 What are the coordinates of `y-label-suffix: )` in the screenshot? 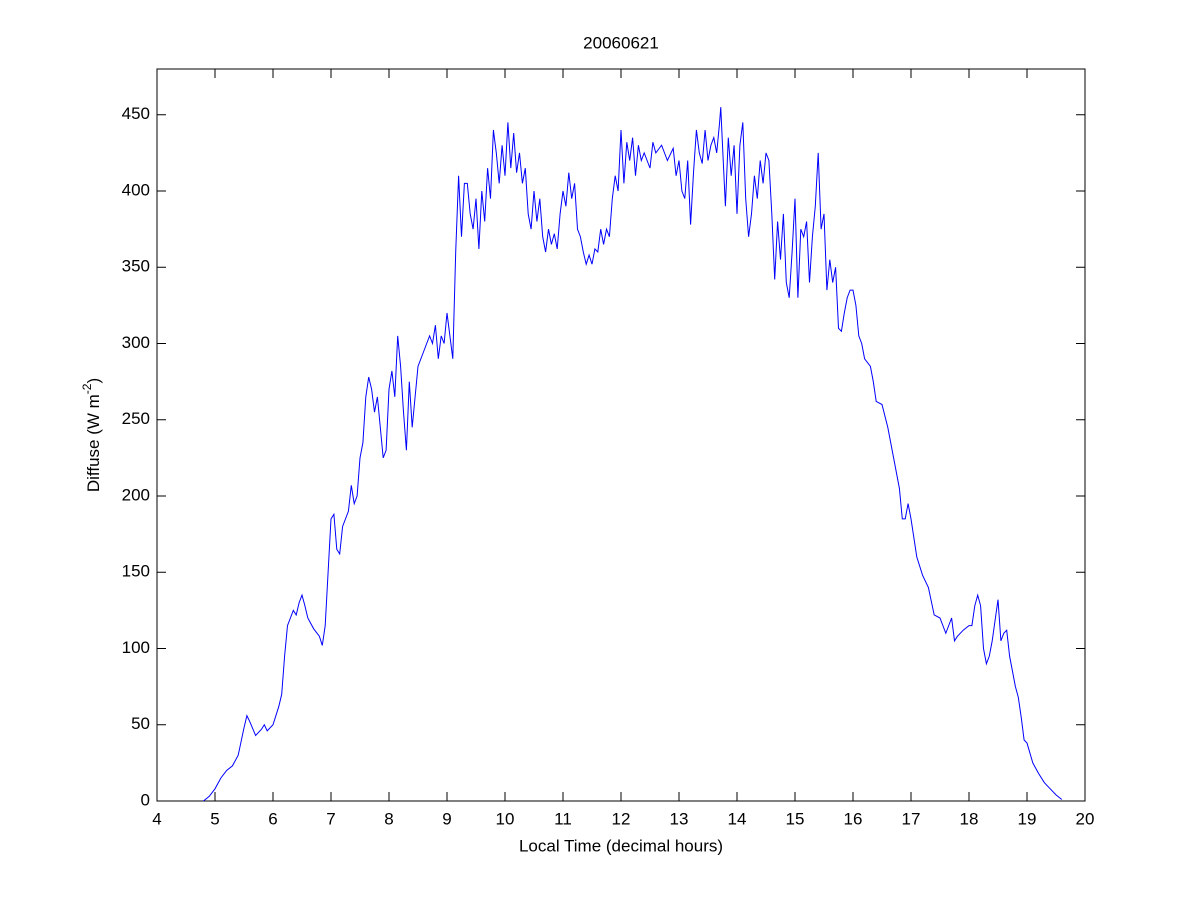 It's located at (93, 381).